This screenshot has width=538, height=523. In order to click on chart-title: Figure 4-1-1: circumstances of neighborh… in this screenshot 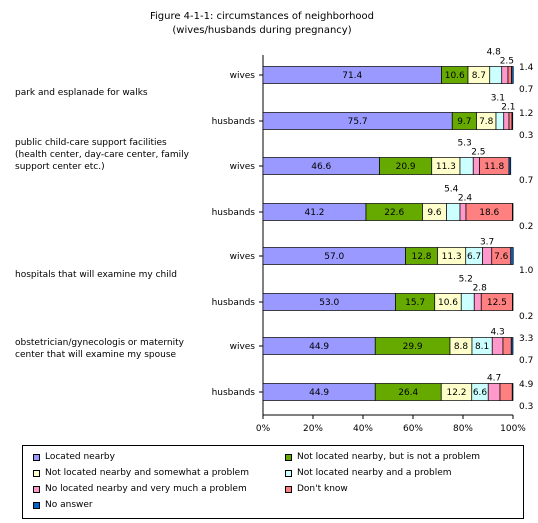, I will do `click(262, 16)`.